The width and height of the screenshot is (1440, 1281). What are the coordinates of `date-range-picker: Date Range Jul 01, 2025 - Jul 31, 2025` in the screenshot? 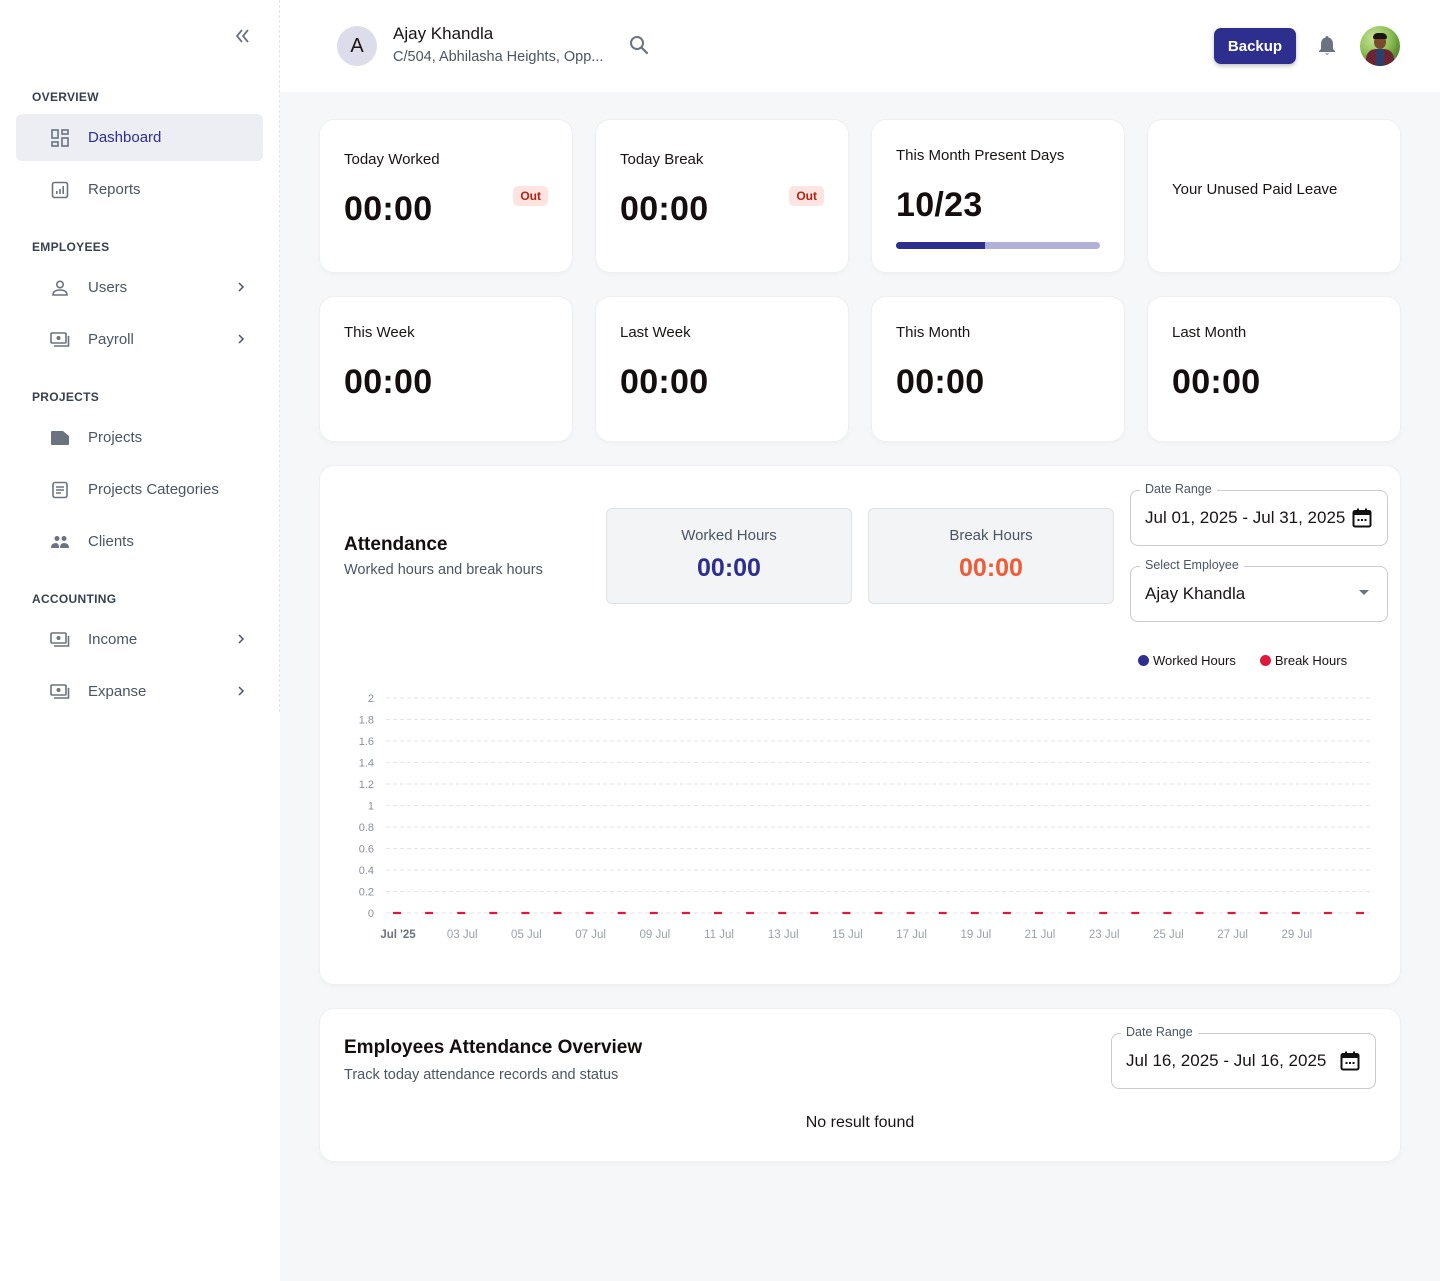 It's located at (1259, 514).